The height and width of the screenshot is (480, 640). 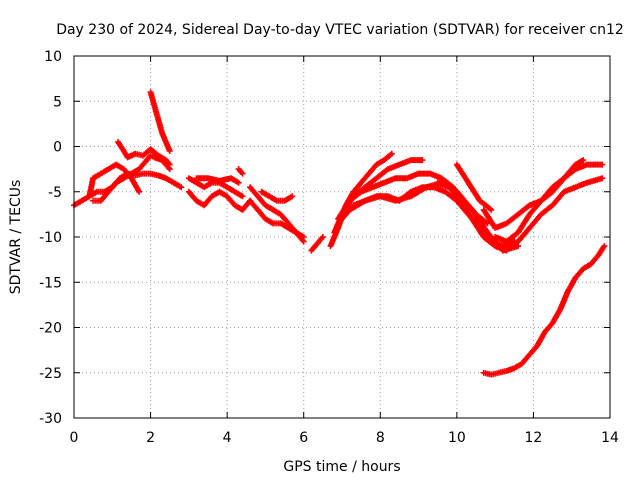 I want to click on x-axis-label: GPS time / hours, so click(x=341, y=467).